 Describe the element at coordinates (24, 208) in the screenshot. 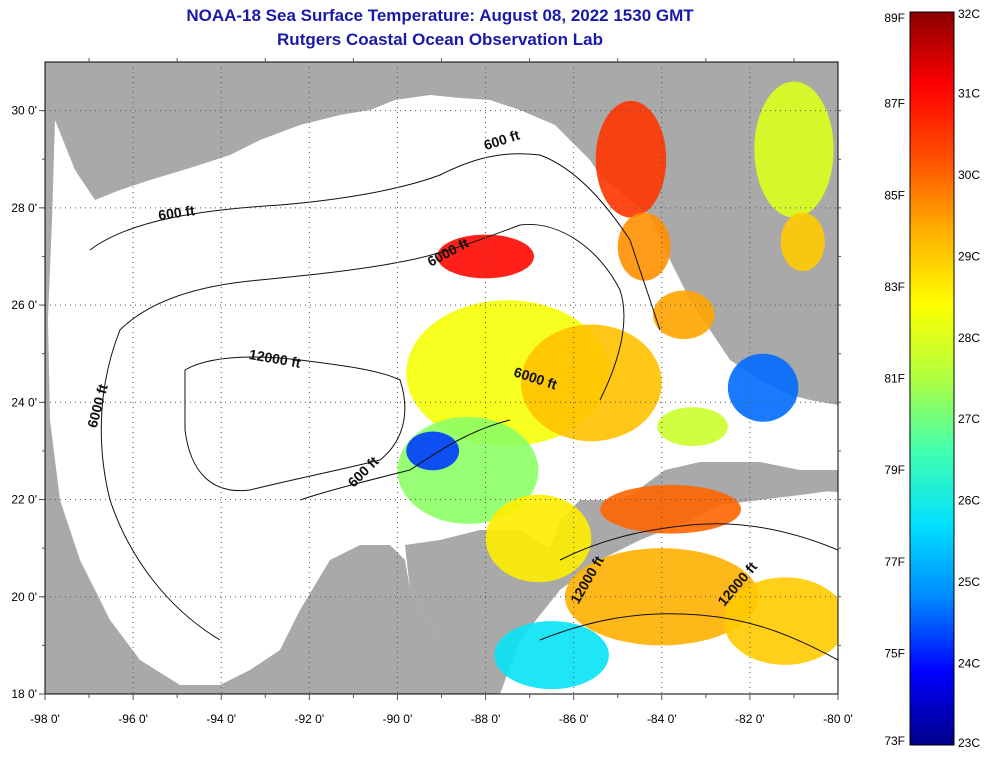

I see `lat-tick-label: 28 0'` at that location.